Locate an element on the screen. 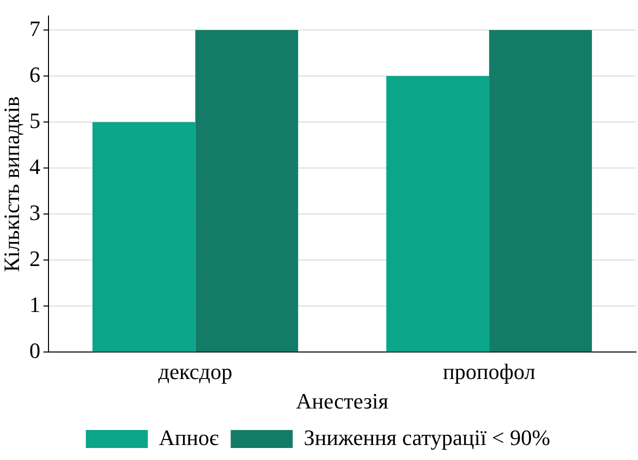 Image resolution: width=638 pixels, height=460 pixels. y-tick-label: 6 is located at coordinates (34, 74).